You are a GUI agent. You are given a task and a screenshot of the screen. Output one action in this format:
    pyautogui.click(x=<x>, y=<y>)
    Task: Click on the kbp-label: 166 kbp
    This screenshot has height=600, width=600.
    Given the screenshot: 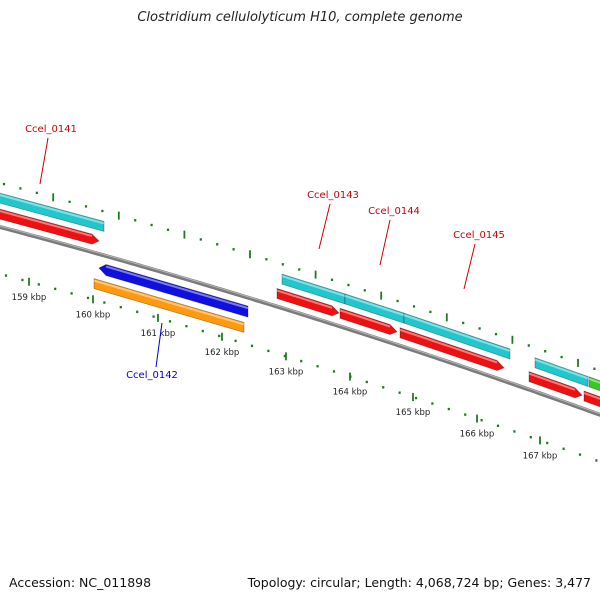 What is the action you would take?
    pyautogui.click(x=477, y=435)
    